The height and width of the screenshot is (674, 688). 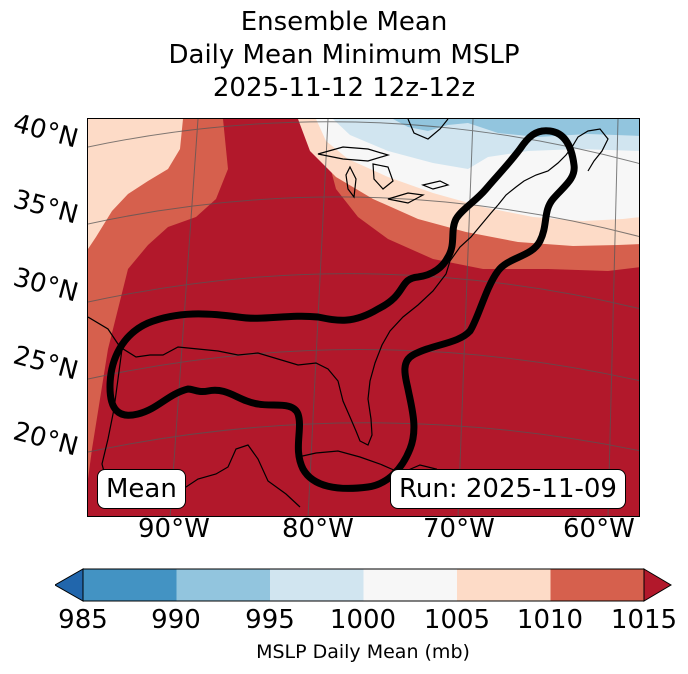 I want to click on lat-label-40n: 40°N, so click(x=46, y=131).